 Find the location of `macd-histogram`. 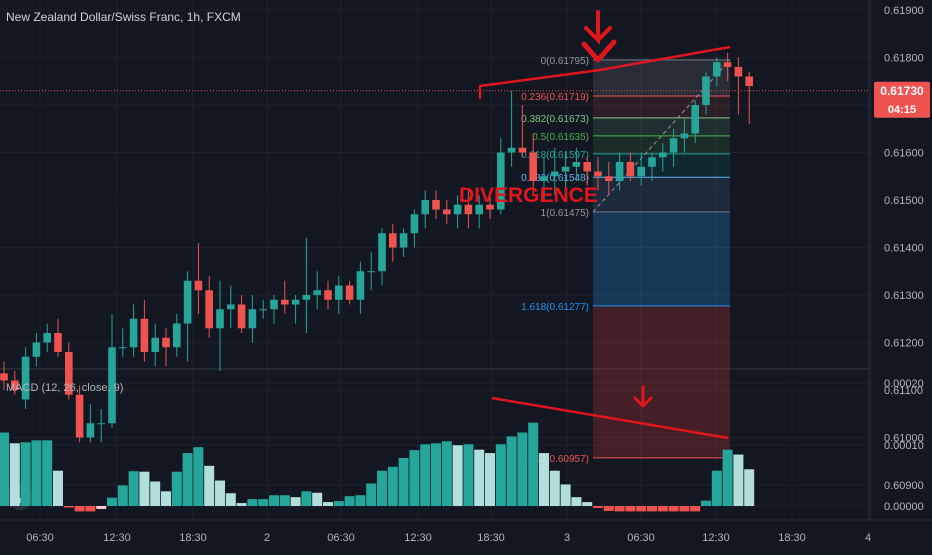

macd-histogram is located at coordinates (377, 467).